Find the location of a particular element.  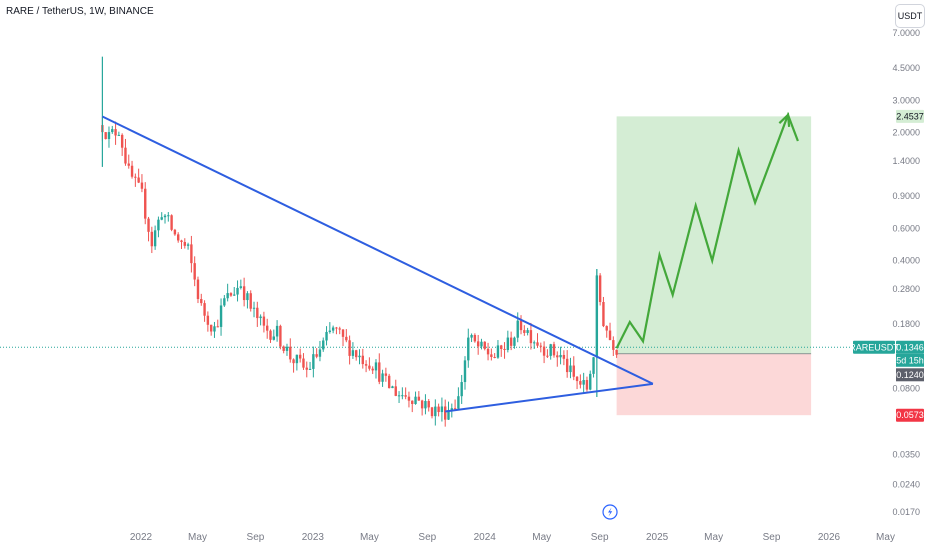

price-tick-label: 0.9000 is located at coordinates (906, 196).